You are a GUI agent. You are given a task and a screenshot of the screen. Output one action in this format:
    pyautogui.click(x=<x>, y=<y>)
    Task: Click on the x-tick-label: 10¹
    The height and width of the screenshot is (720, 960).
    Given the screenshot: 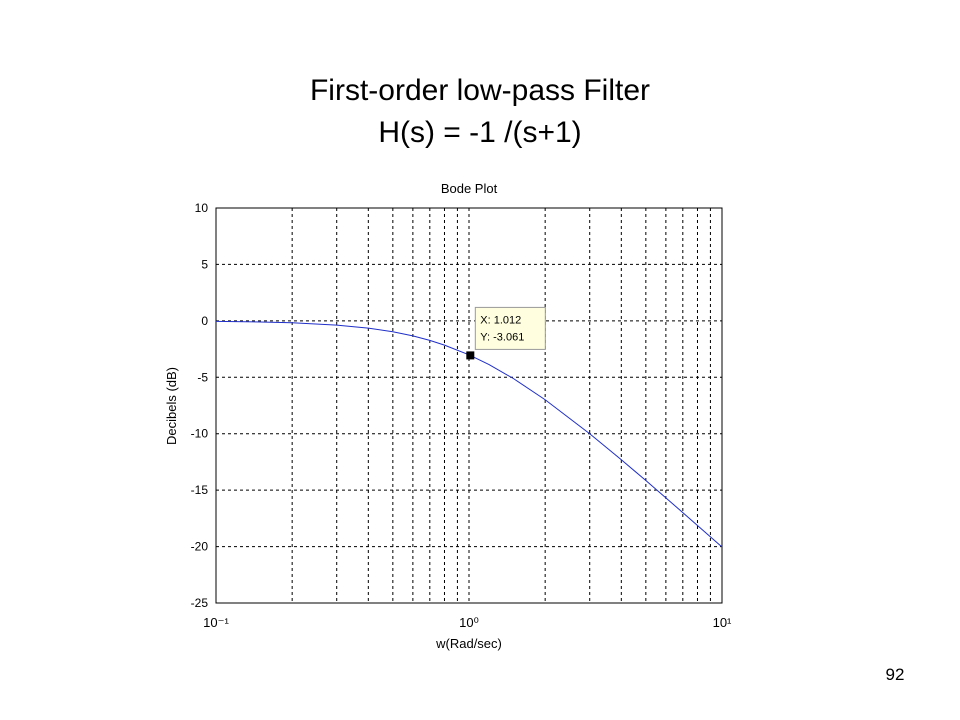 What is the action you would take?
    pyautogui.click(x=722, y=622)
    